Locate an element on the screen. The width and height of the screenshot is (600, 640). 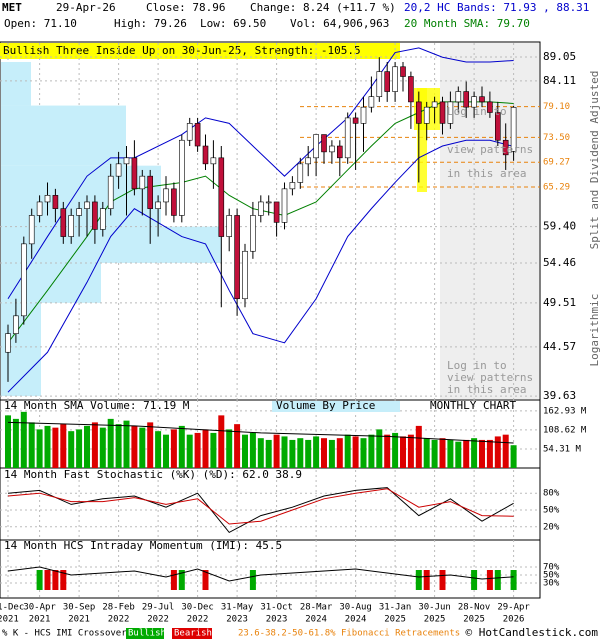
sma-label: 20 Month SMA: 79.70 is located at coordinates (467, 23).